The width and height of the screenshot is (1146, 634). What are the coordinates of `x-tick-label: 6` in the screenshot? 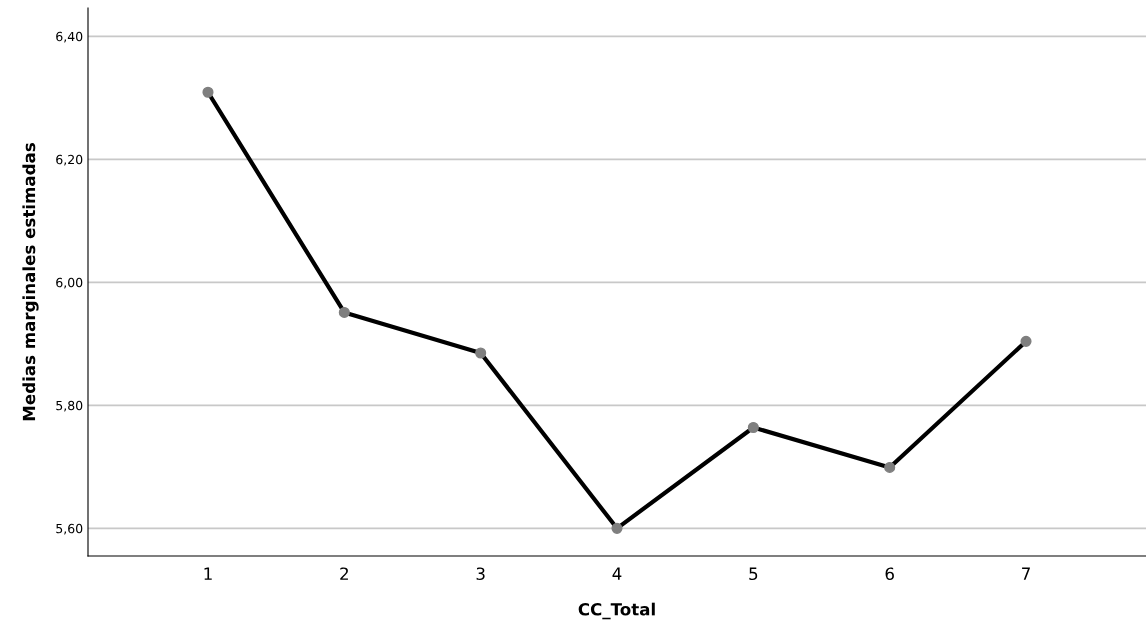 It's located at (889, 574).